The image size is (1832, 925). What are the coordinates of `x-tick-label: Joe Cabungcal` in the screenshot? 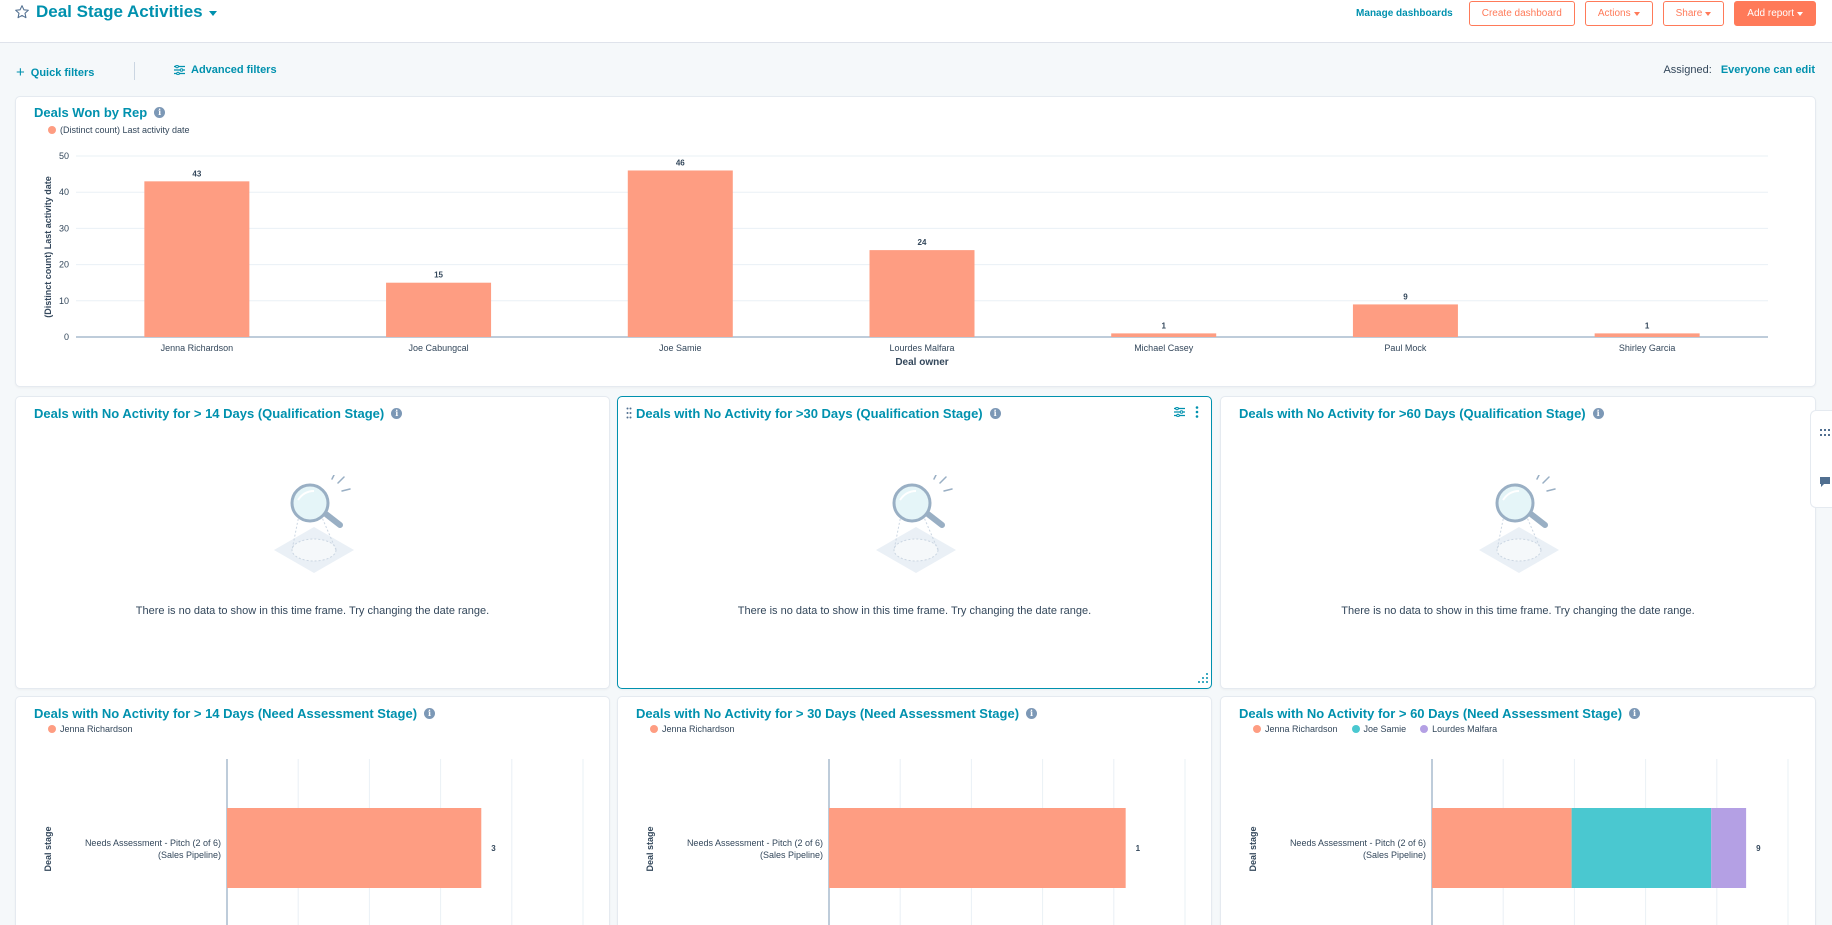 It's located at (439, 348).